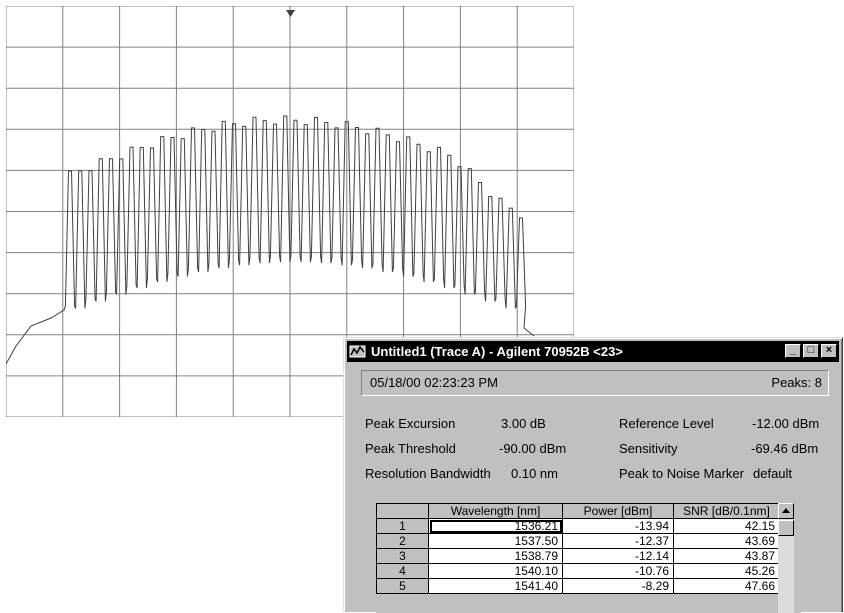 This screenshot has height=613, width=844. I want to click on row-number-header, so click(402, 511).